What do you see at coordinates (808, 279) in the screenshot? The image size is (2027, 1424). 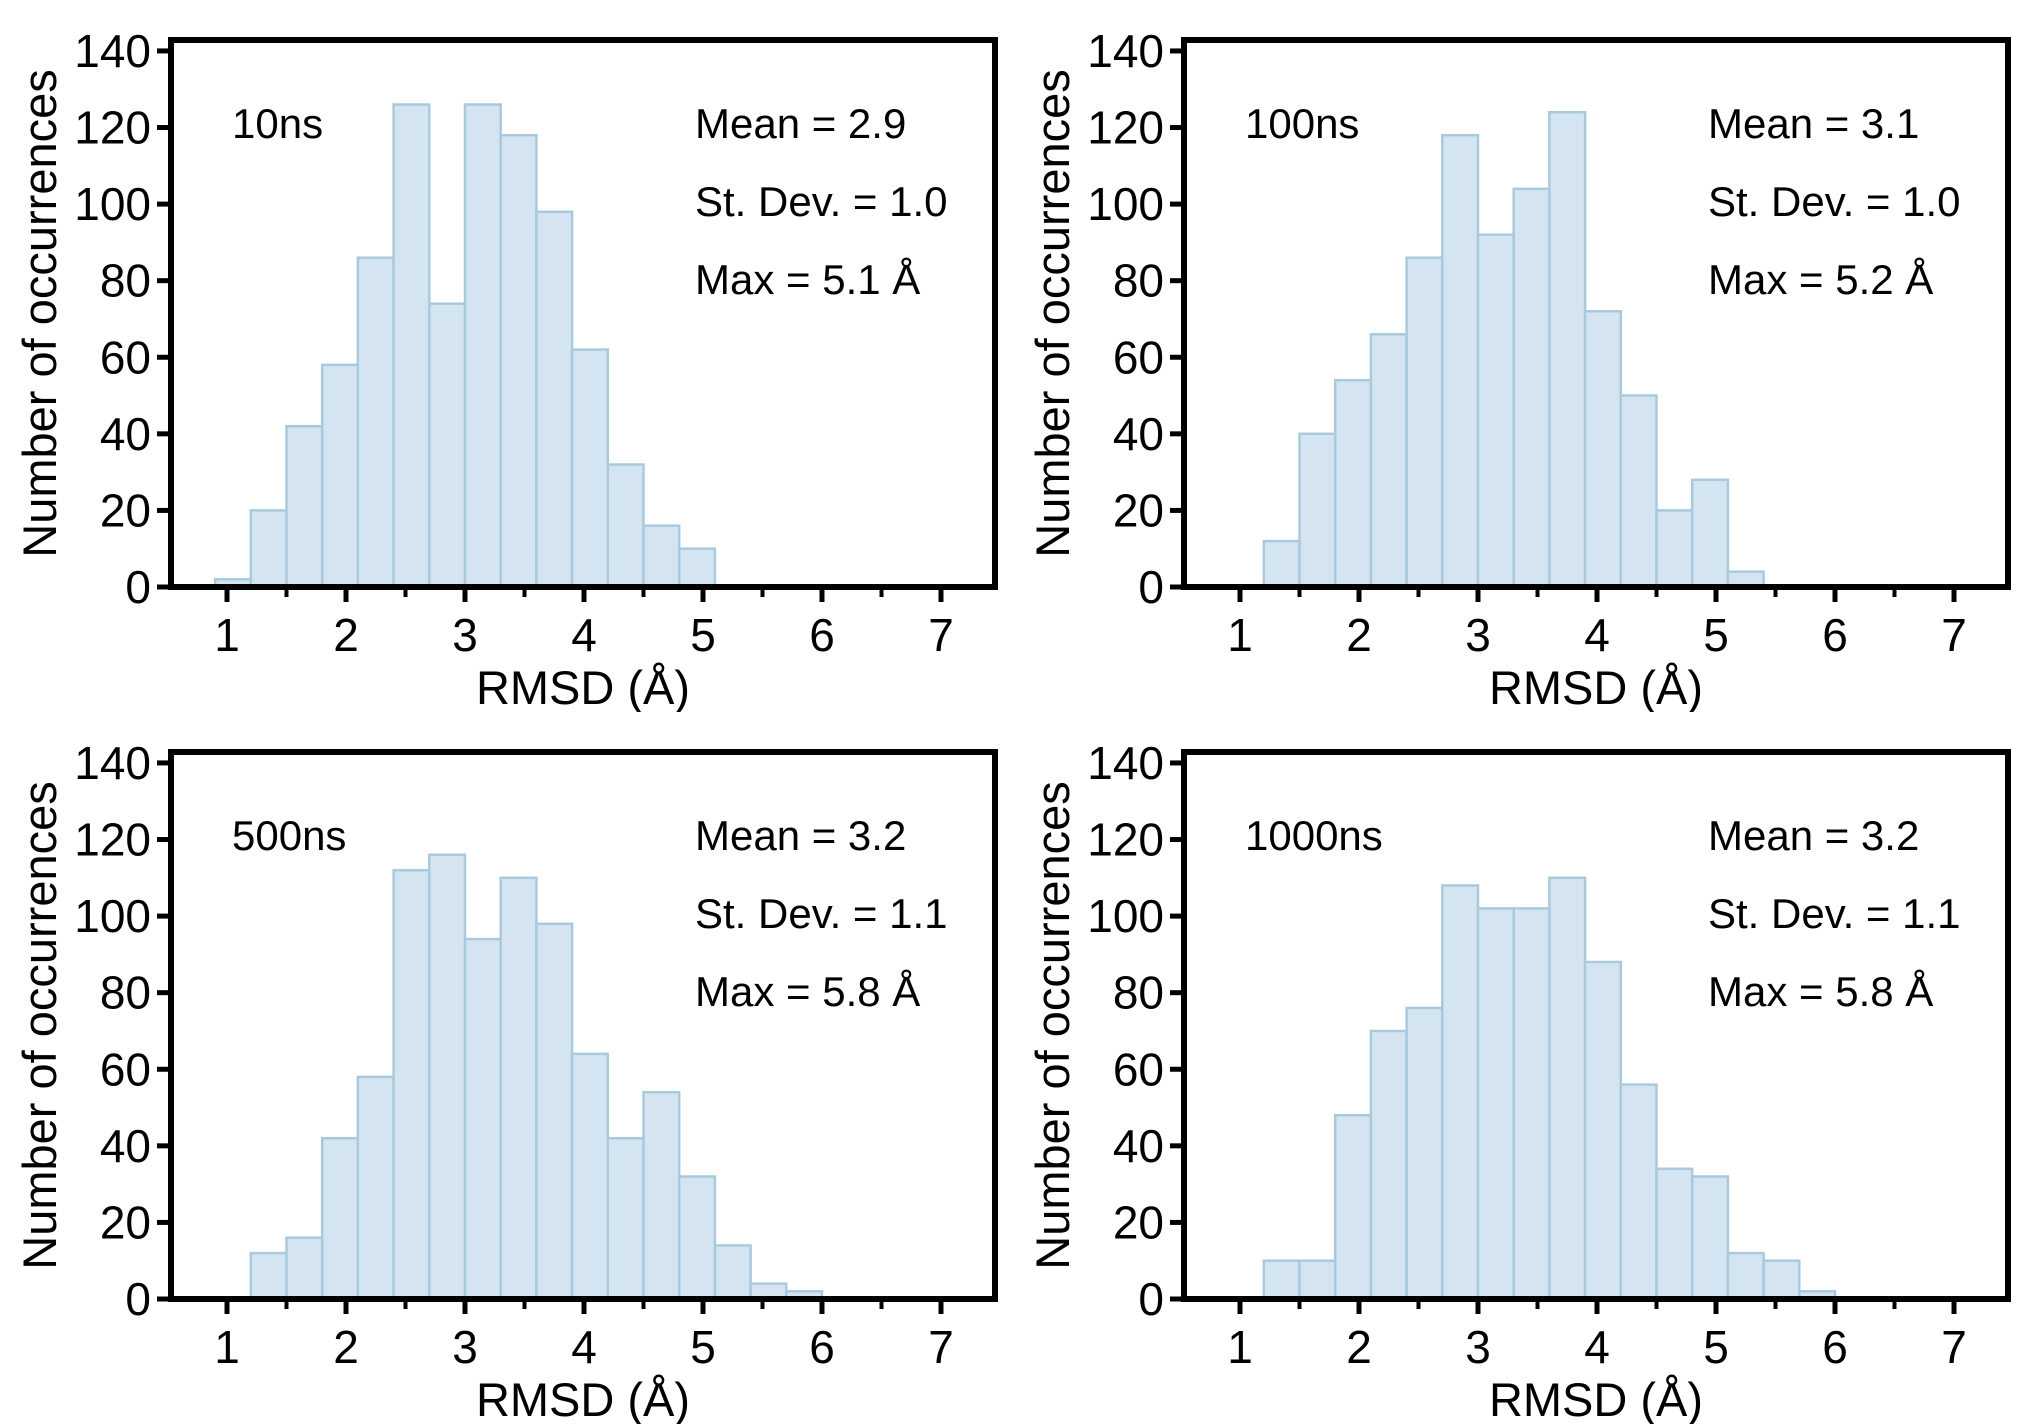 I see `max-annotation: Max = 5.1 Å` at bounding box center [808, 279].